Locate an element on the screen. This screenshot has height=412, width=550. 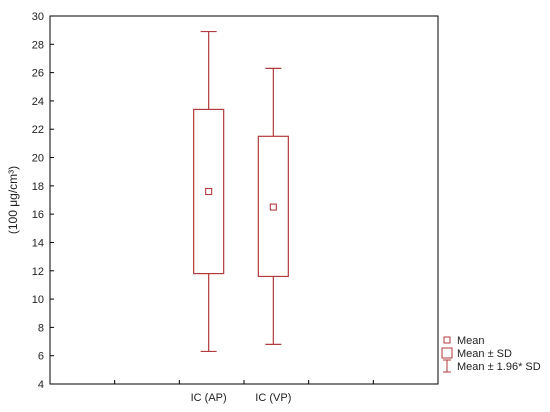
y-tick-label: 16 is located at coordinates (38, 215).